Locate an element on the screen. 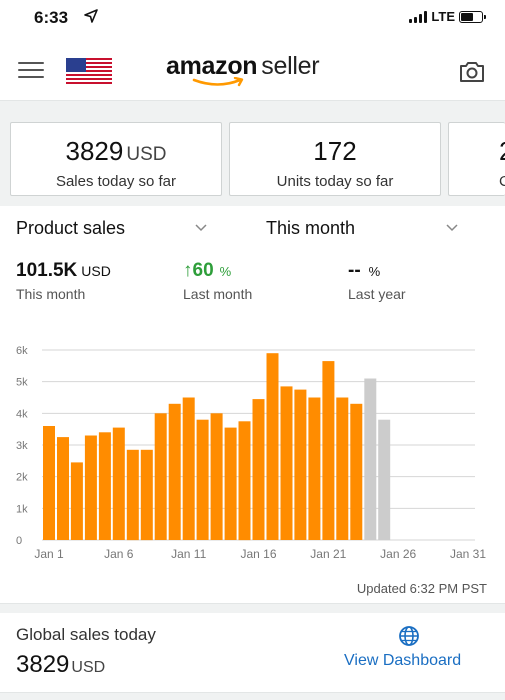 Image resolution: width=505 pixels, height=700 pixels. status-right: LTE is located at coordinates (447, 16).